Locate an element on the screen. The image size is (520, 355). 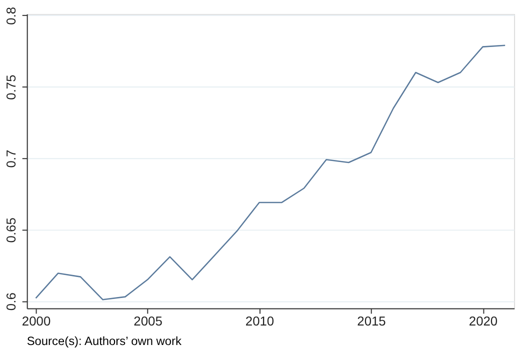
x-tick-label: 2000 is located at coordinates (36, 321).